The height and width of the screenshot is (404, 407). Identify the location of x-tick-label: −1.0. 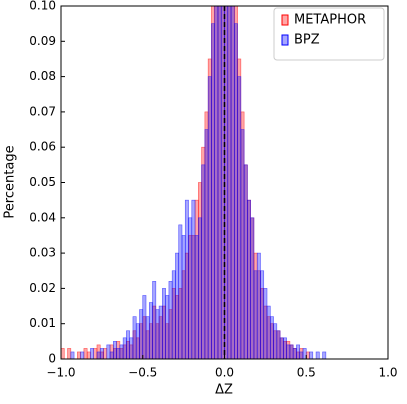
(60, 373).